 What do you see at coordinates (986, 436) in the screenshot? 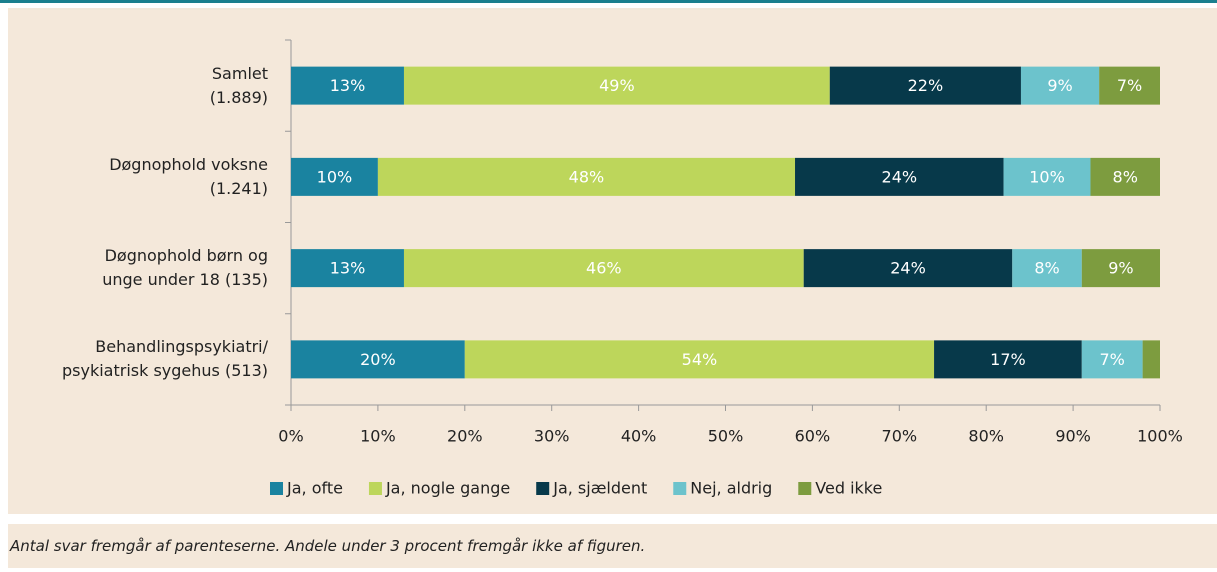
I see `x-tick-label: 80%` at bounding box center [986, 436].